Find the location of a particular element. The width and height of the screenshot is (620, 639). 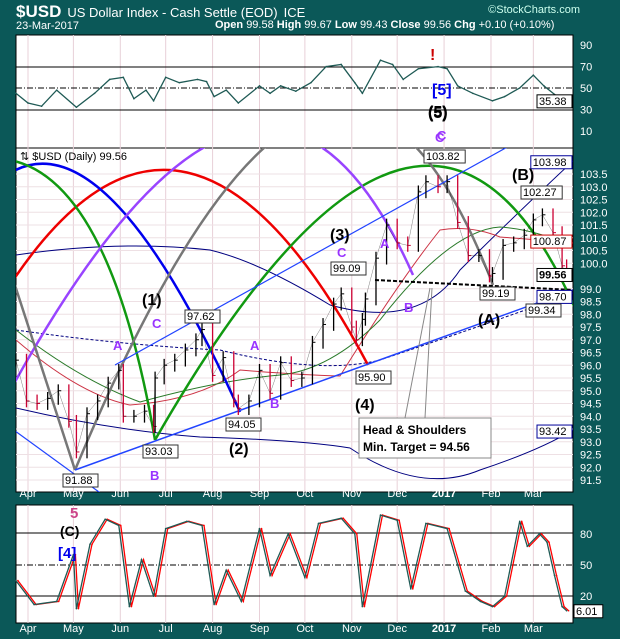

price-tick-label: 97.0 is located at coordinates (590, 341).